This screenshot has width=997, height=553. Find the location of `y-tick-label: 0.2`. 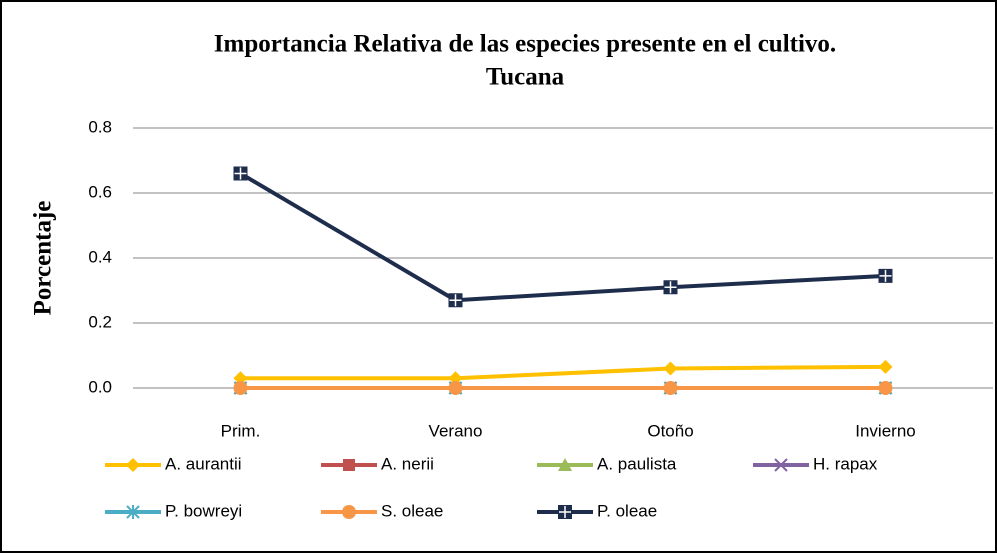

y-tick-label: 0.2 is located at coordinates (100, 321).